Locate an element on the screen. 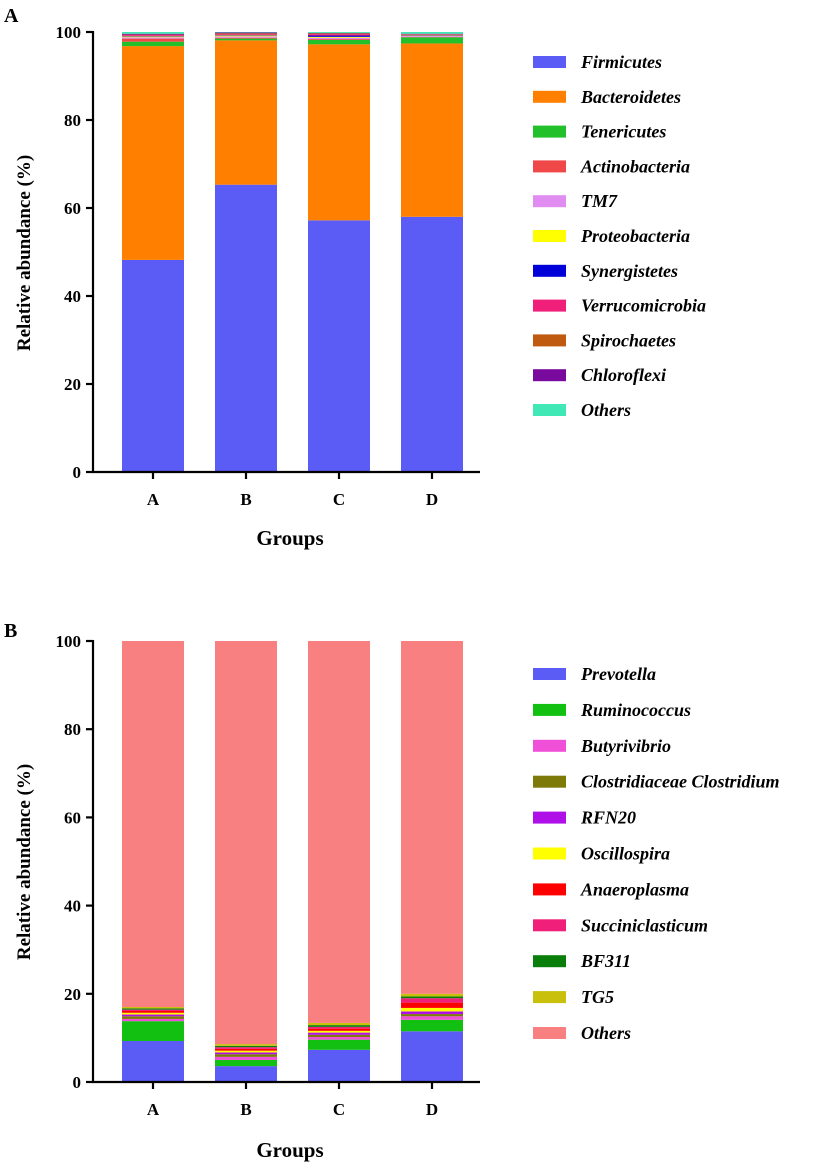 This screenshot has height=1162, width=839. panel-b-bar-a-succiniclasticum is located at coordinates (153, 1010).